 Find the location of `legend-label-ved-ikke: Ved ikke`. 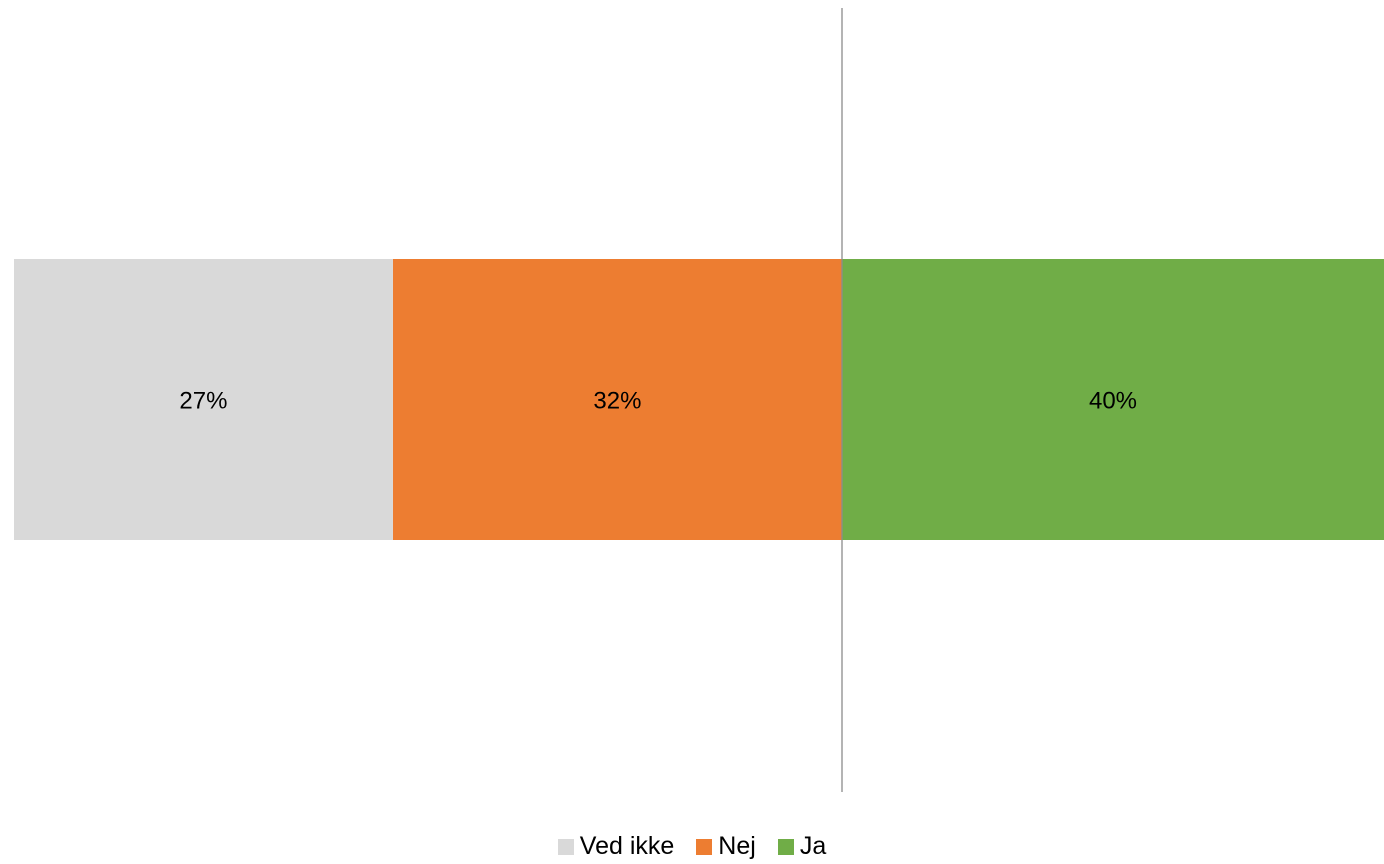

legend-label-ved-ikke: Ved ikke is located at coordinates (627, 846).